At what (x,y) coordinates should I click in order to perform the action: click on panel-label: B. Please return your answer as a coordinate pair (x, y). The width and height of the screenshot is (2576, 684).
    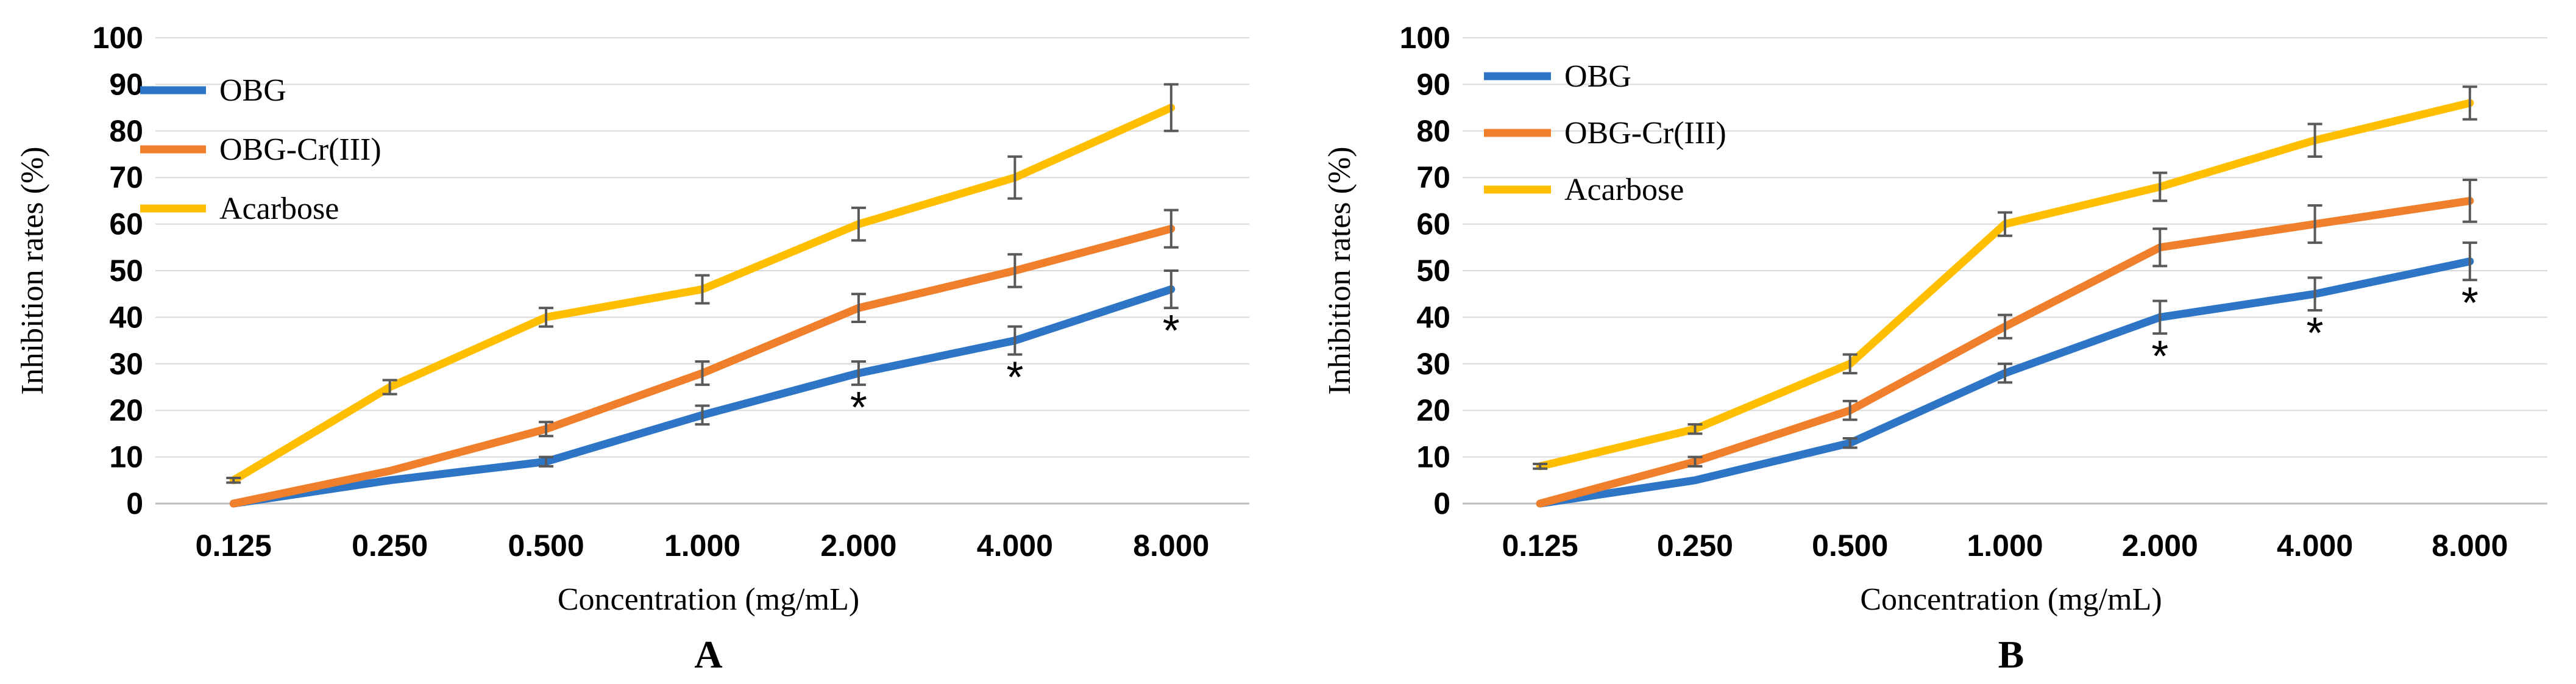
    Looking at the image, I should click on (2011, 654).